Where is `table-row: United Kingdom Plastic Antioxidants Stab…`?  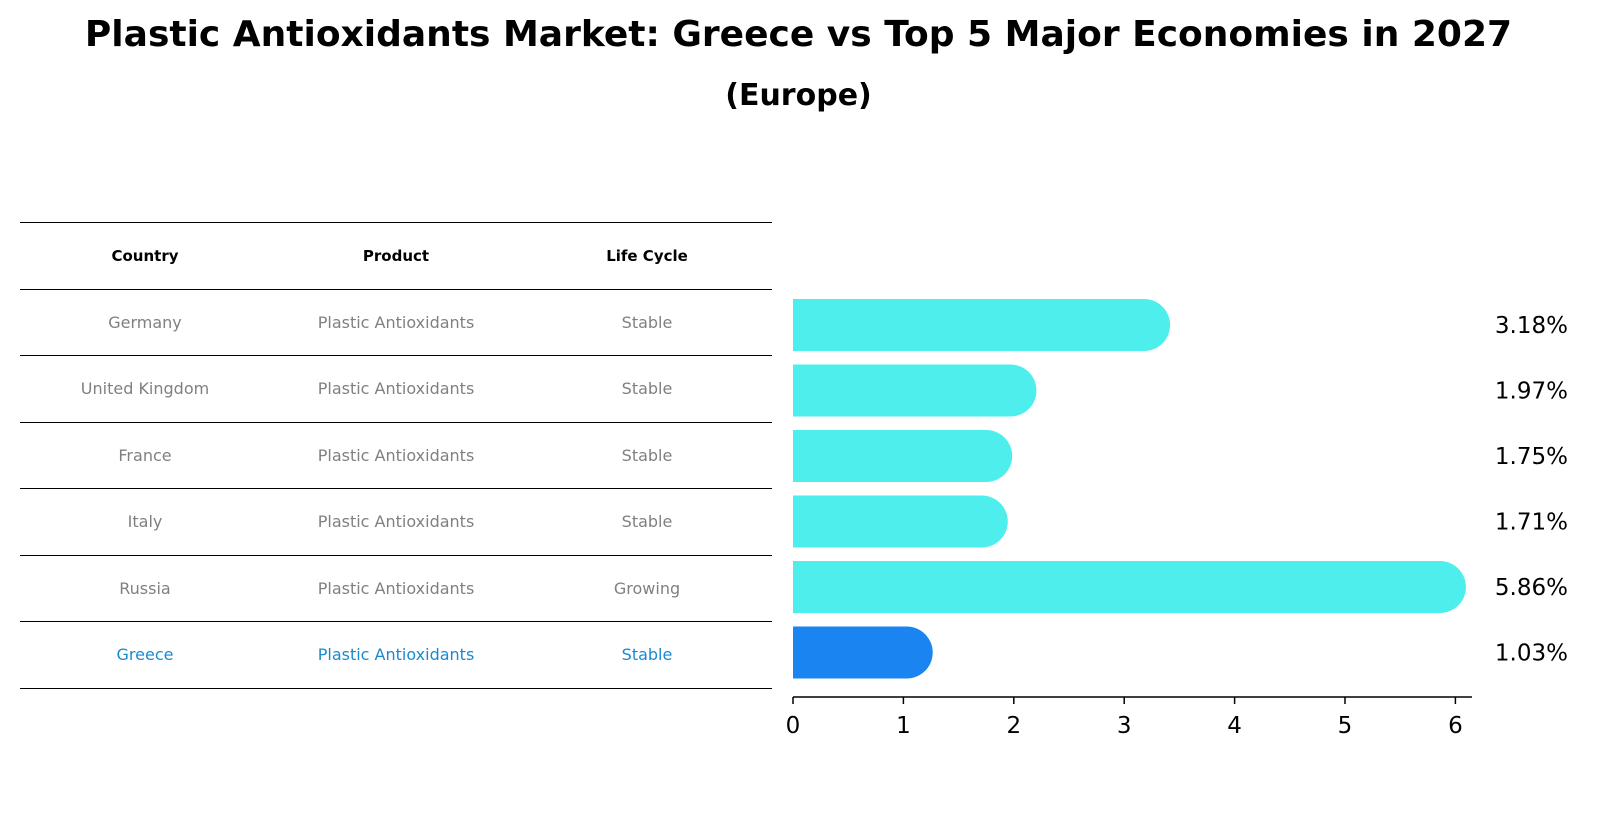
table-row: United Kingdom Plastic Antioxidants Stab… is located at coordinates (396, 389).